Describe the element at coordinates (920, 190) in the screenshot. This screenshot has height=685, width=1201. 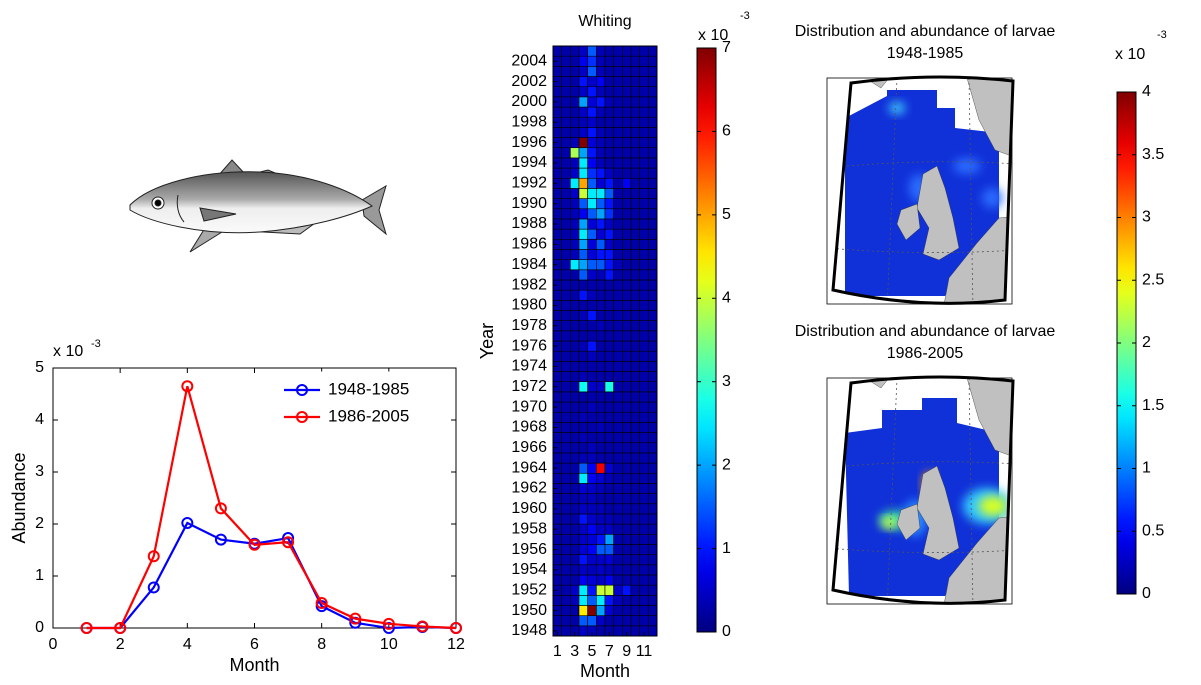
I see `map-panel` at that location.